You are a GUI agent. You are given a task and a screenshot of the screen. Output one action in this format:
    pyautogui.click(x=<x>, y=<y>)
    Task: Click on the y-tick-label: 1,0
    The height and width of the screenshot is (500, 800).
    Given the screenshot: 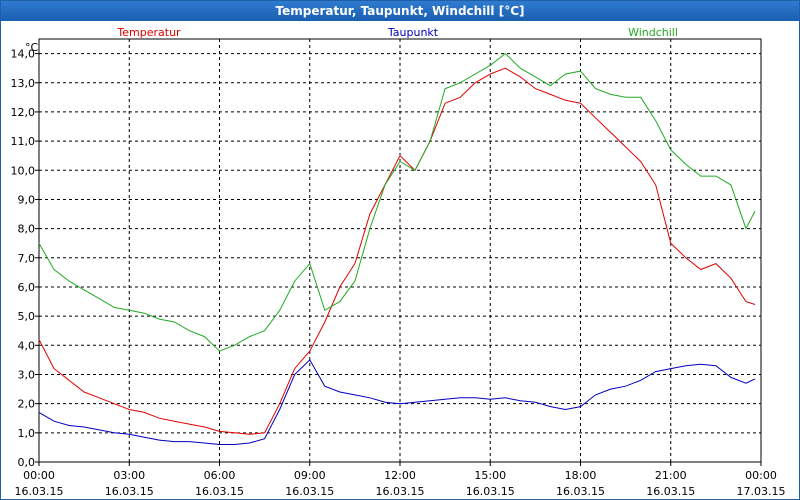 What is the action you would take?
    pyautogui.click(x=27, y=433)
    